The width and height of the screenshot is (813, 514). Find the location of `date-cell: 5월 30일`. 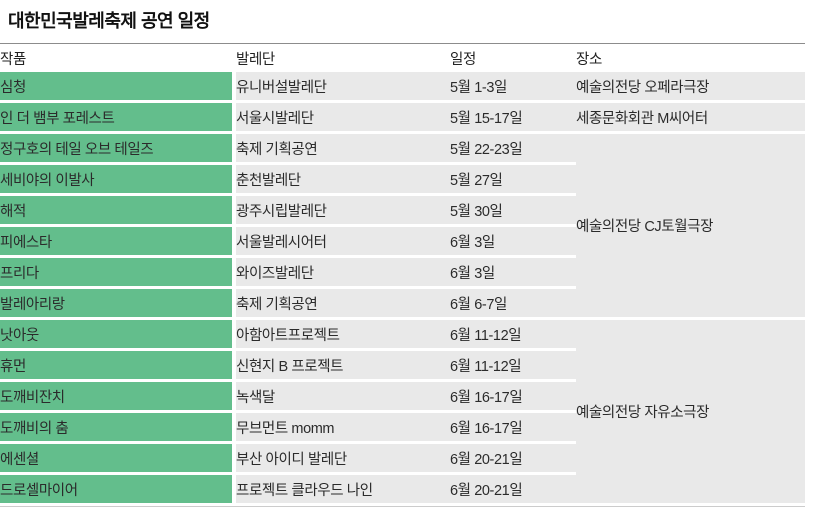

date-cell: 5월 30일 is located at coordinates (513, 211).